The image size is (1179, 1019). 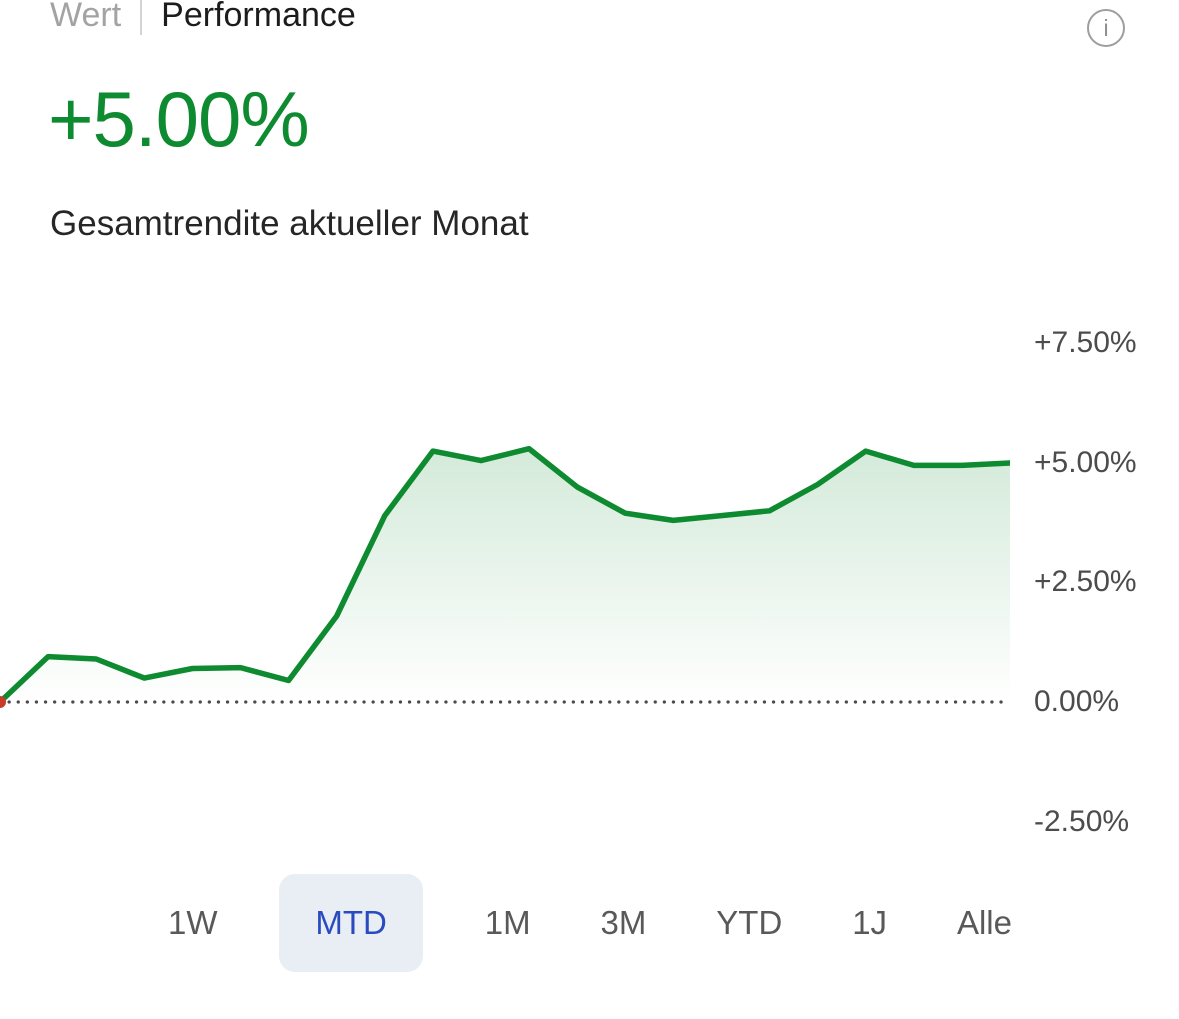 What do you see at coordinates (141, 17) in the screenshot?
I see `tab-divider` at bounding box center [141, 17].